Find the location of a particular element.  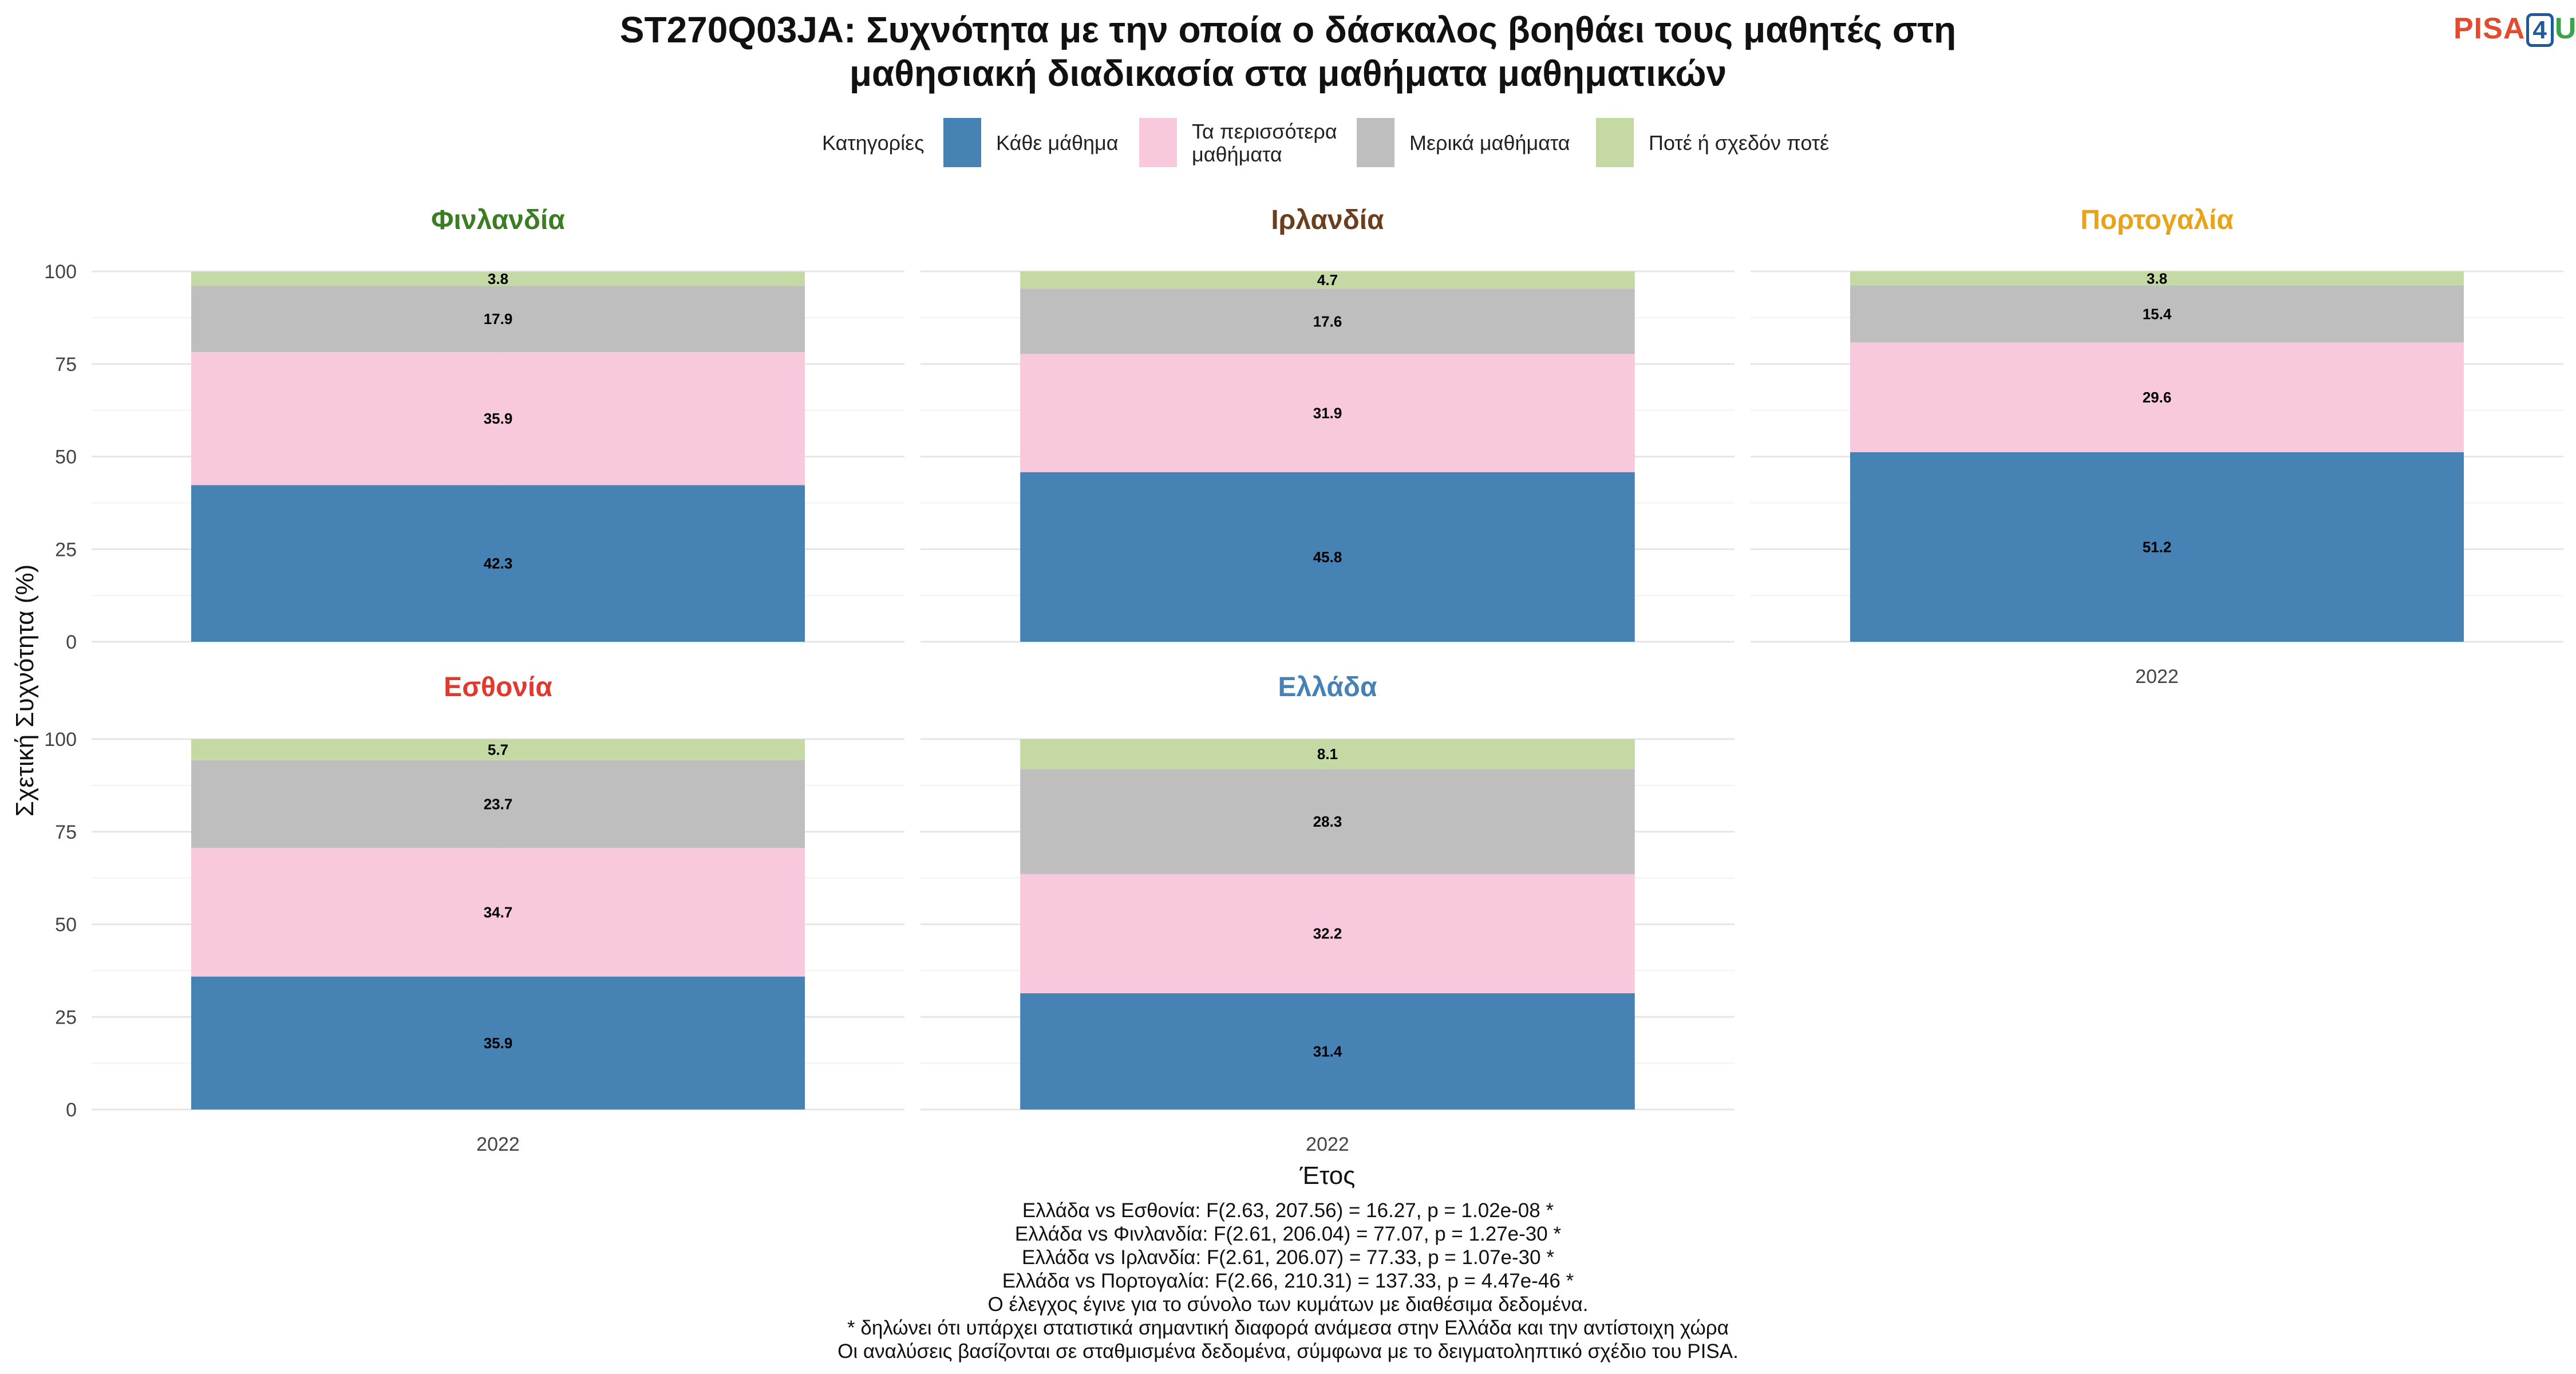

bar-value-label: 32.2 is located at coordinates (1327, 933).